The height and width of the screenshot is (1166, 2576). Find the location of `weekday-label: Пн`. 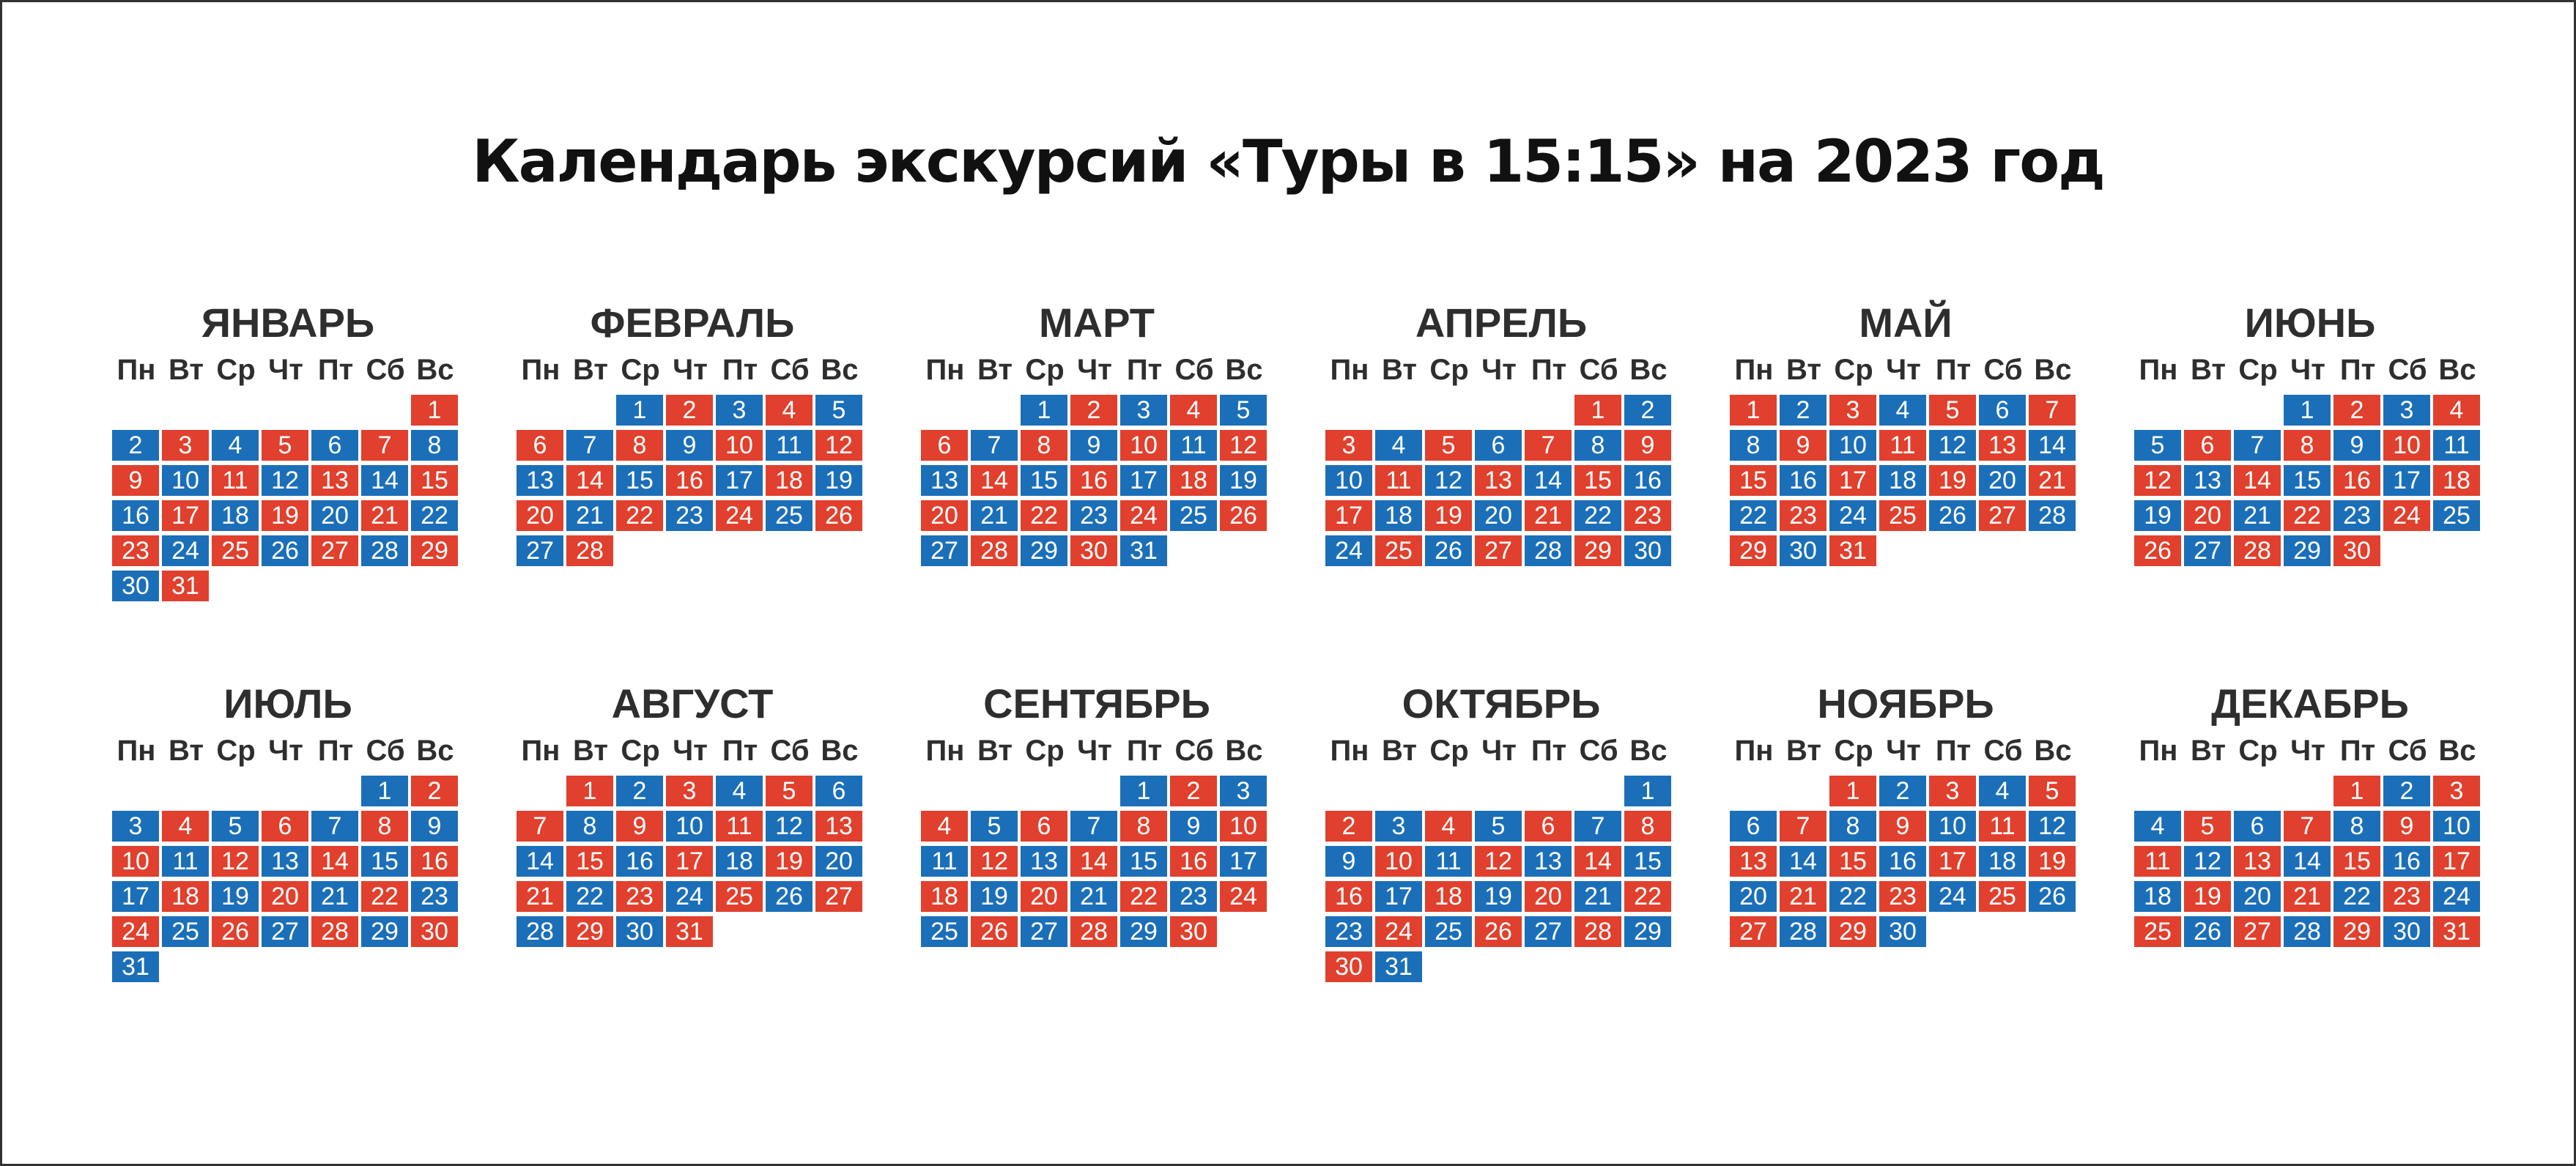

weekday-label: Пн is located at coordinates (1754, 370).